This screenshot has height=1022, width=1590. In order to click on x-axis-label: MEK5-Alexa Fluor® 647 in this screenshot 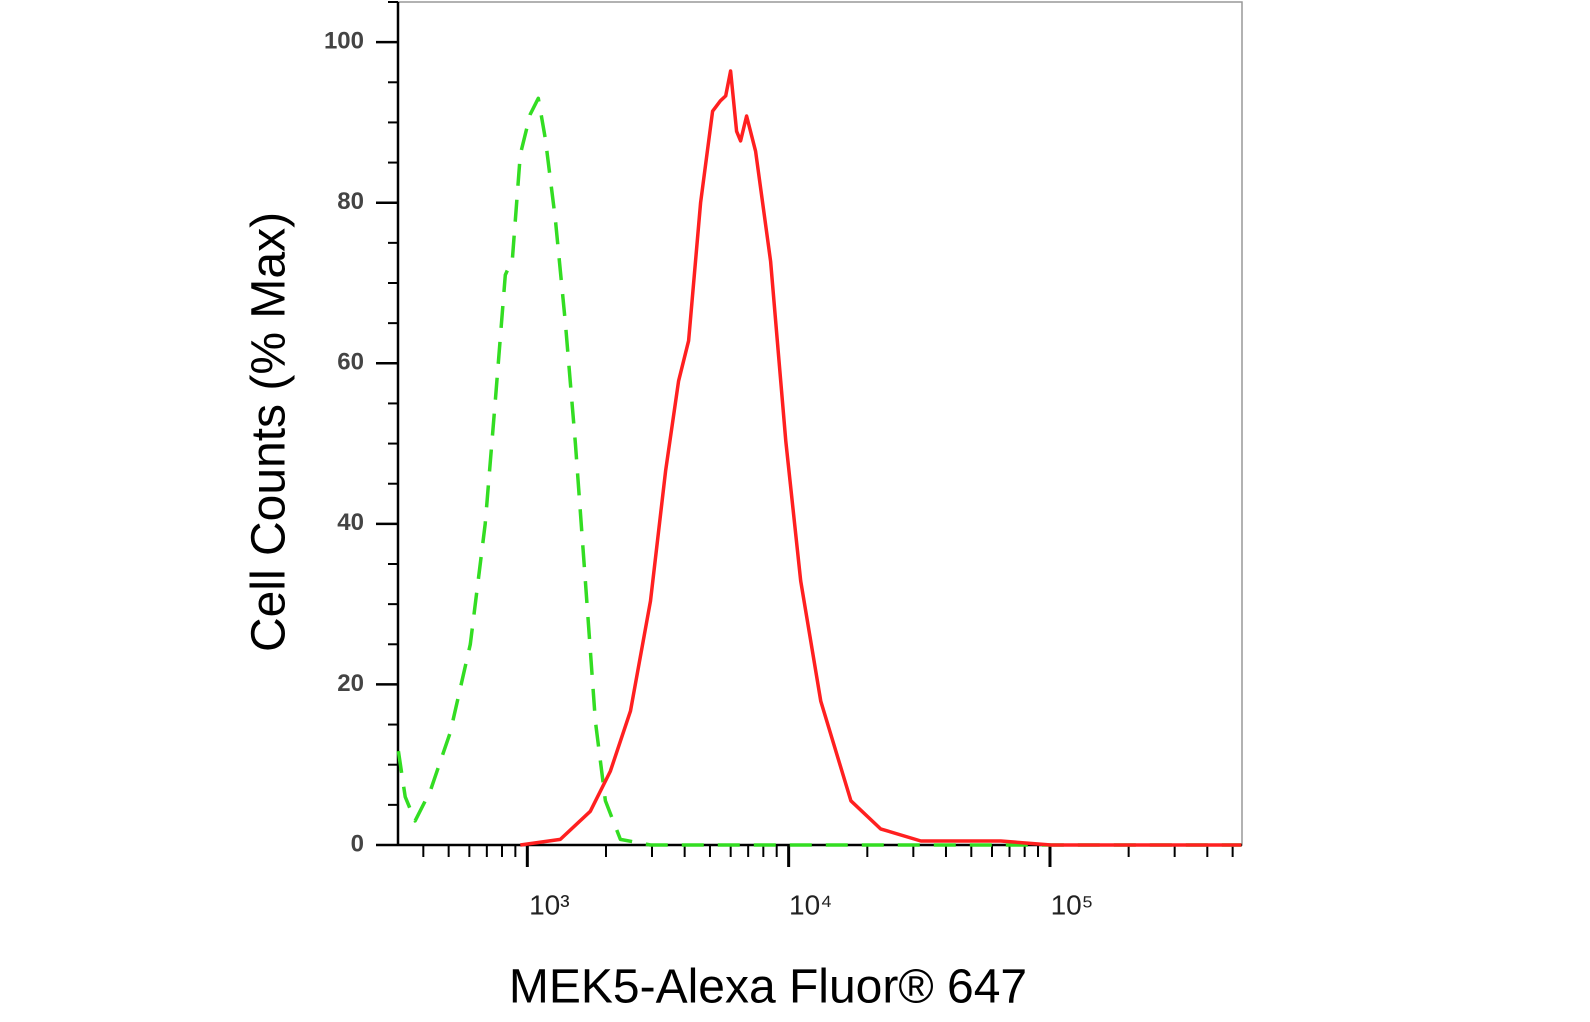, I will do `click(768, 987)`.